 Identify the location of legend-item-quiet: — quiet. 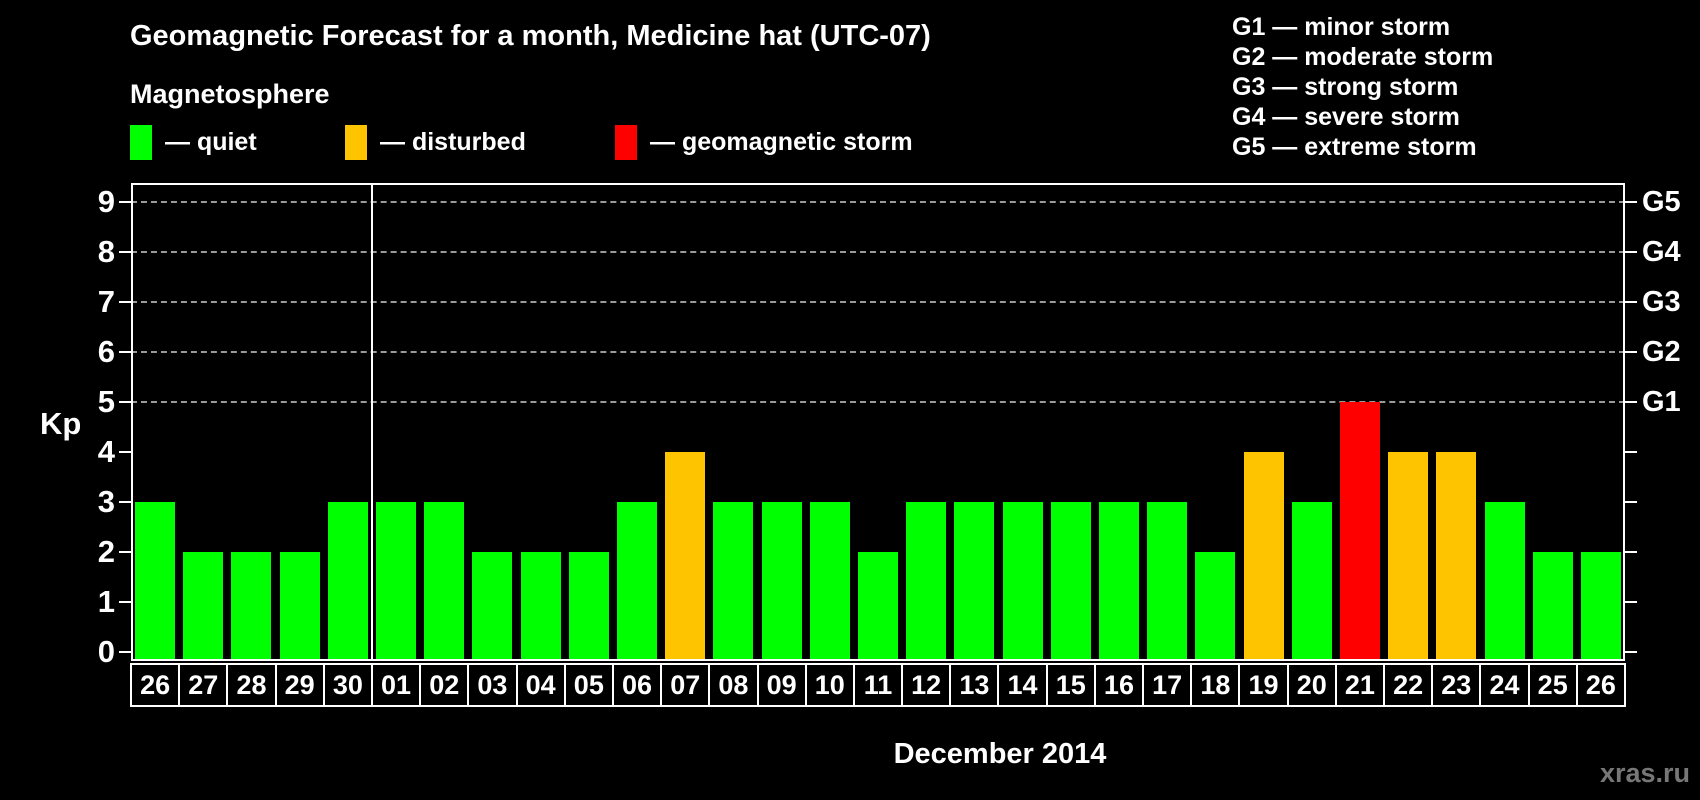
(193, 142).